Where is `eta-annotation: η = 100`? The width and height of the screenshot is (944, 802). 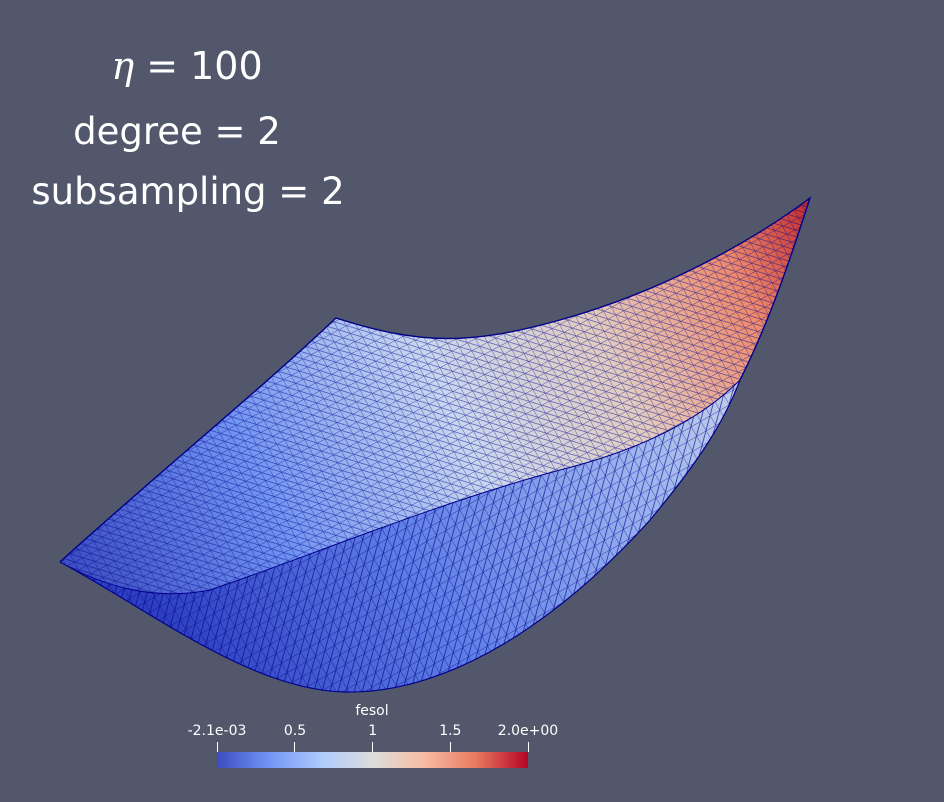
eta-annotation: η = 100 is located at coordinates (188, 66).